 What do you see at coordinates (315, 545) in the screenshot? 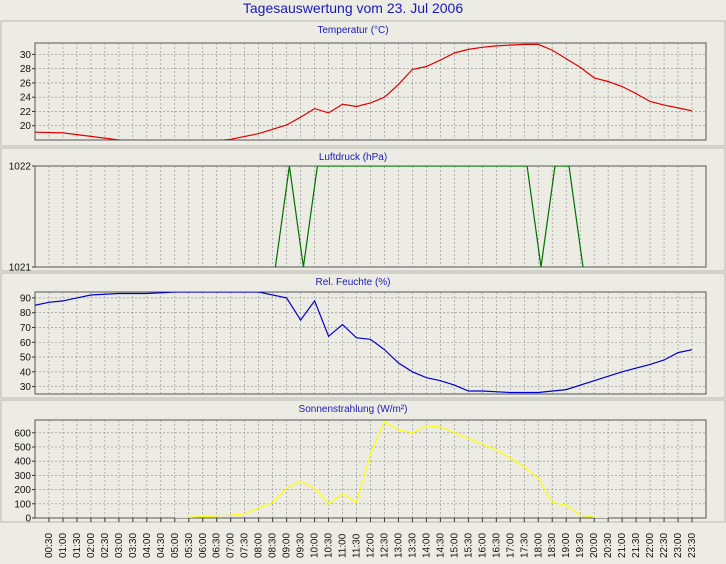
I see `x-tick-label: 10:00` at bounding box center [315, 545].